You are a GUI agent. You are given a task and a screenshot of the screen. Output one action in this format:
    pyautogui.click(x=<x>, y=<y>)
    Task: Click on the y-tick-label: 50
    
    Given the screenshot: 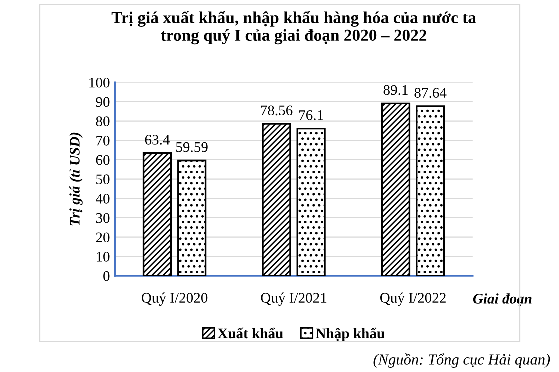 What is the action you would take?
    pyautogui.click(x=103, y=179)
    